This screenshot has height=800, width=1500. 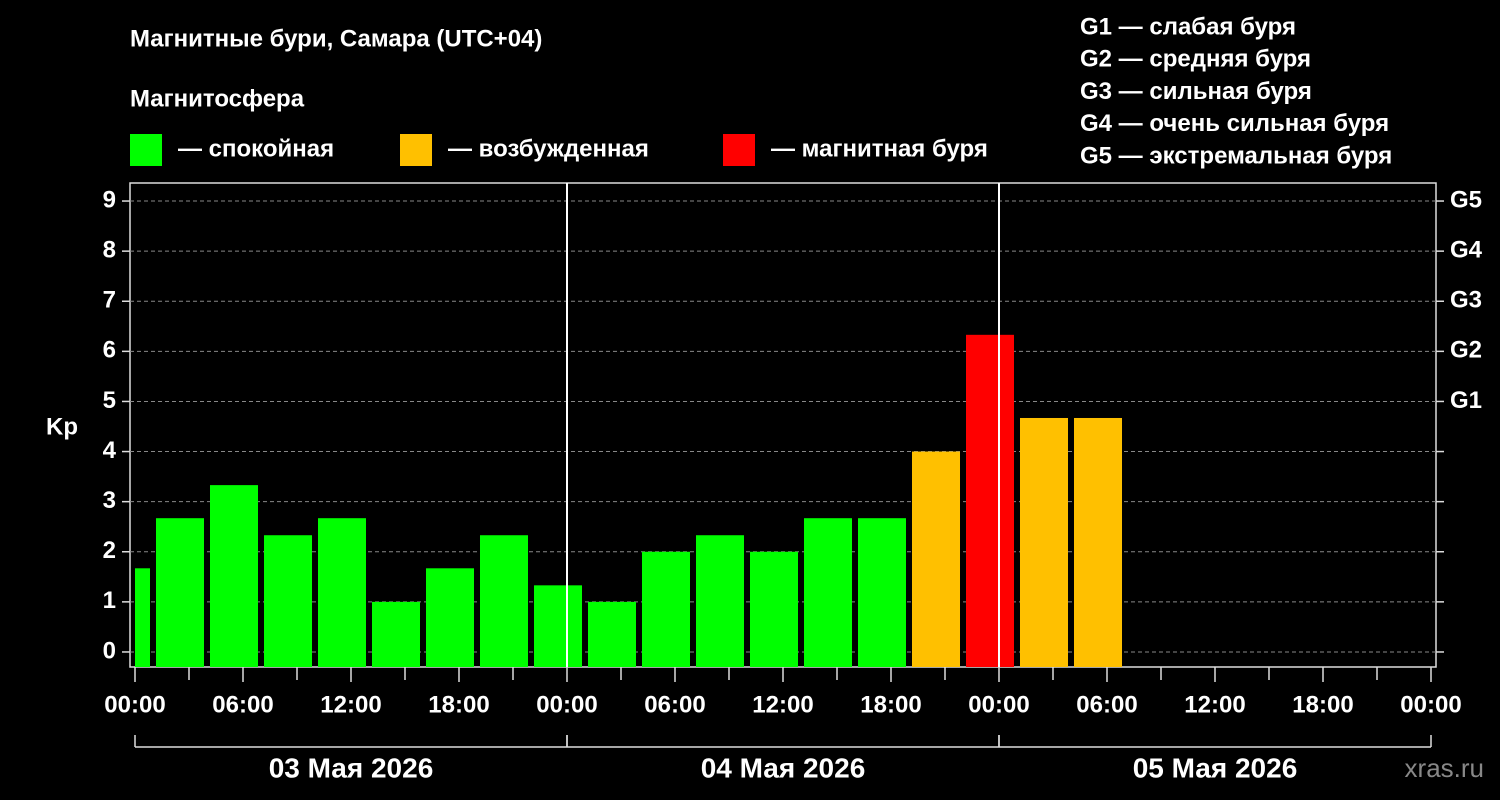 I want to click on day-label: 04 Мая 2026, so click(x=783, y=767).